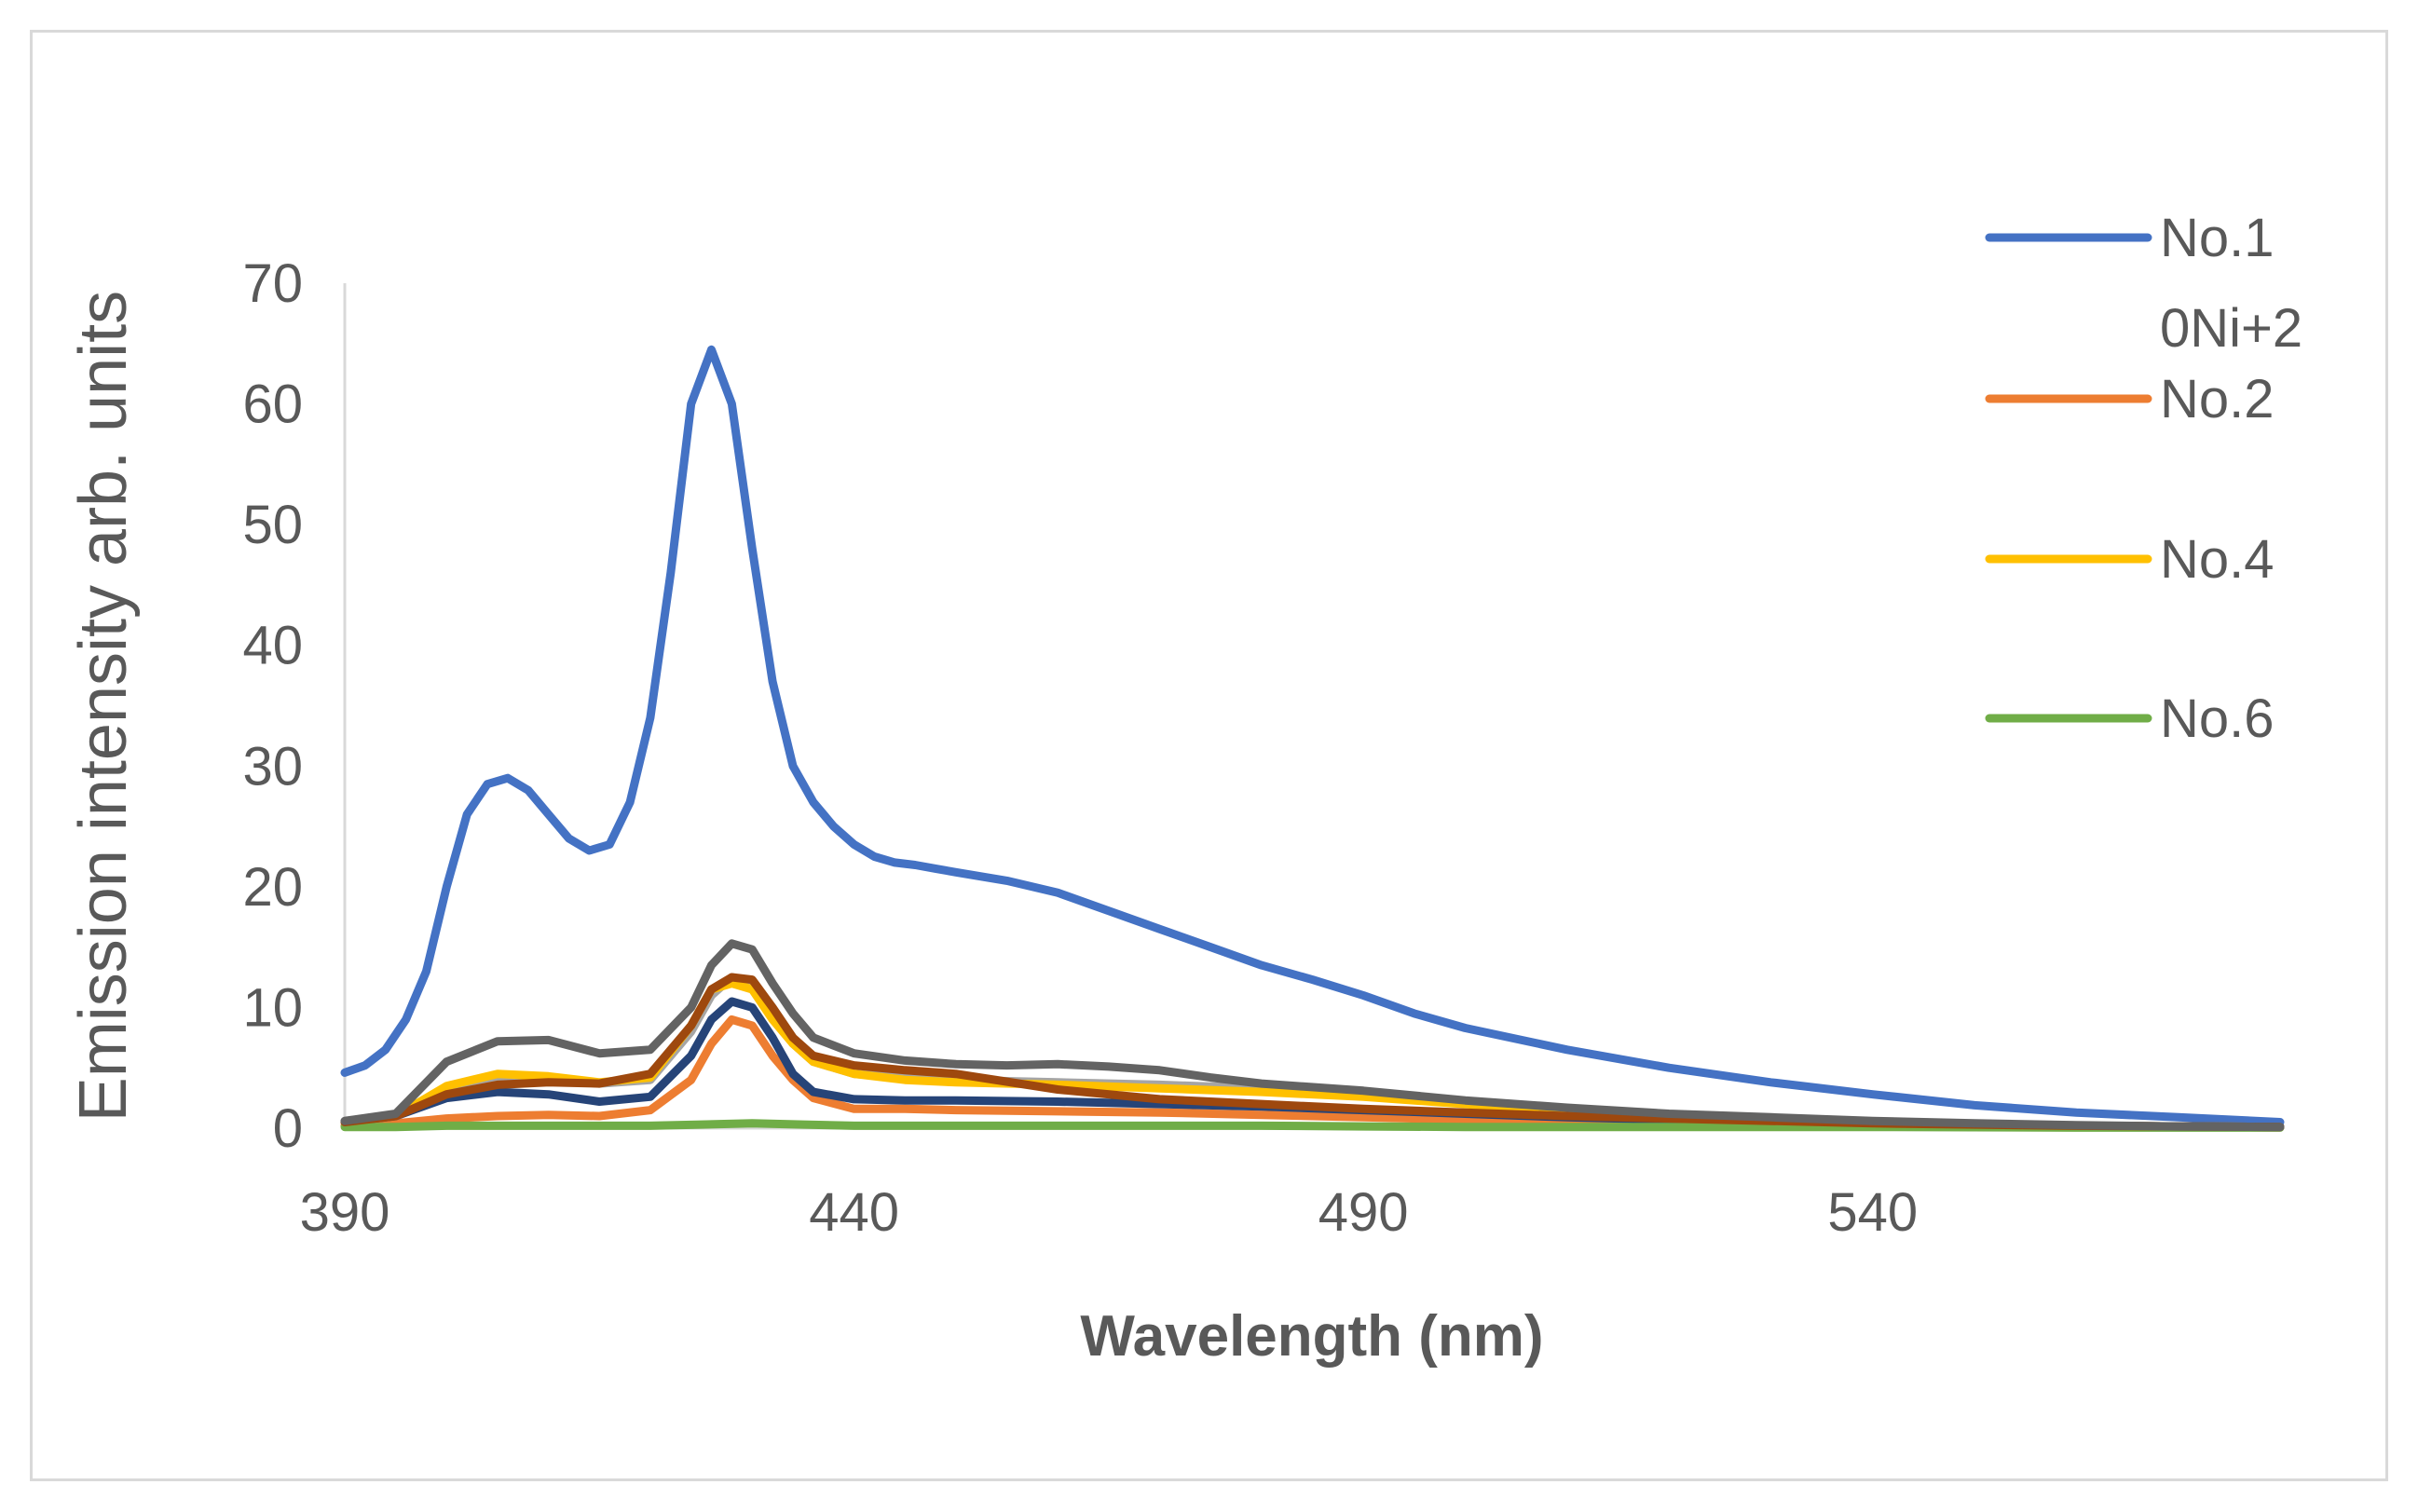 The height and width of the screenshot is (1512, 2418). What do you see at coordinates (272, 706) in the screenshot?
I see `y-tick-labels: 0 10 20 30 40 50 60 70` at bounding box center [272, 706].